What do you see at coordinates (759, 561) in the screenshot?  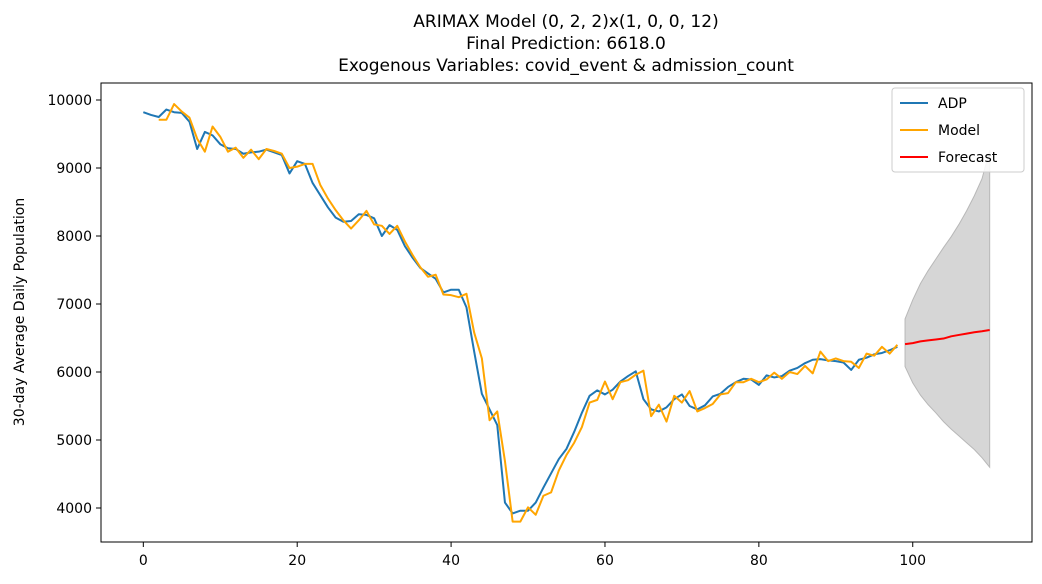 I see `x-tick-label: 80` at bounding box center [759, 561].